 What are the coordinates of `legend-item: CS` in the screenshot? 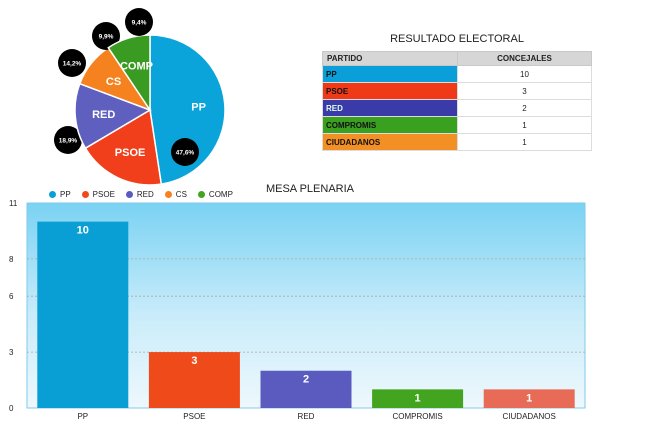 It's located at (175, 194).